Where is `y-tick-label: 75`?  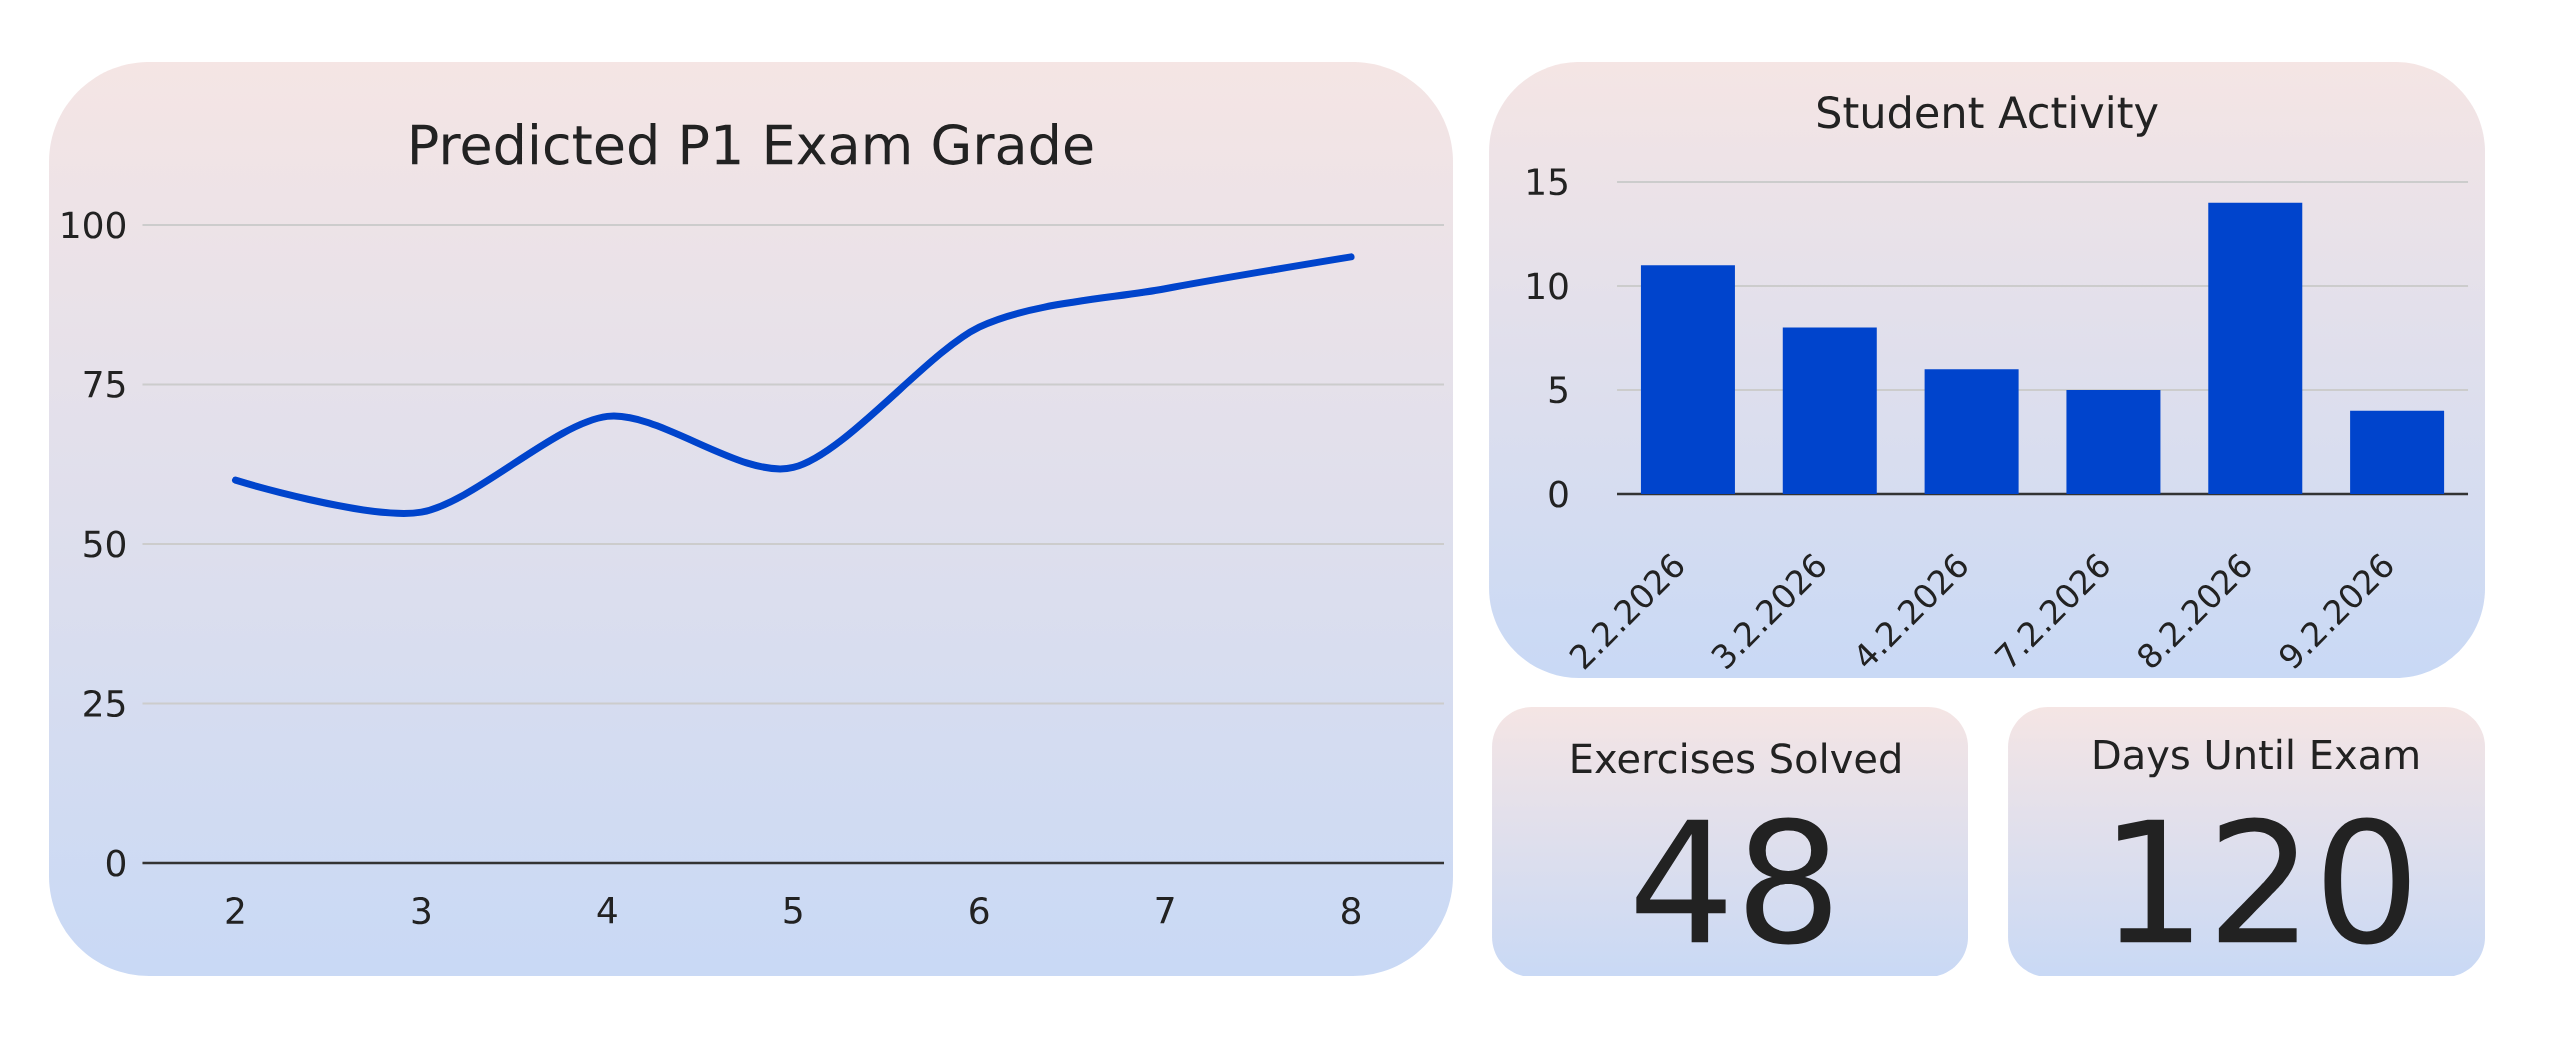 y-tick-label: 75 is located at coordinates (104, 384).